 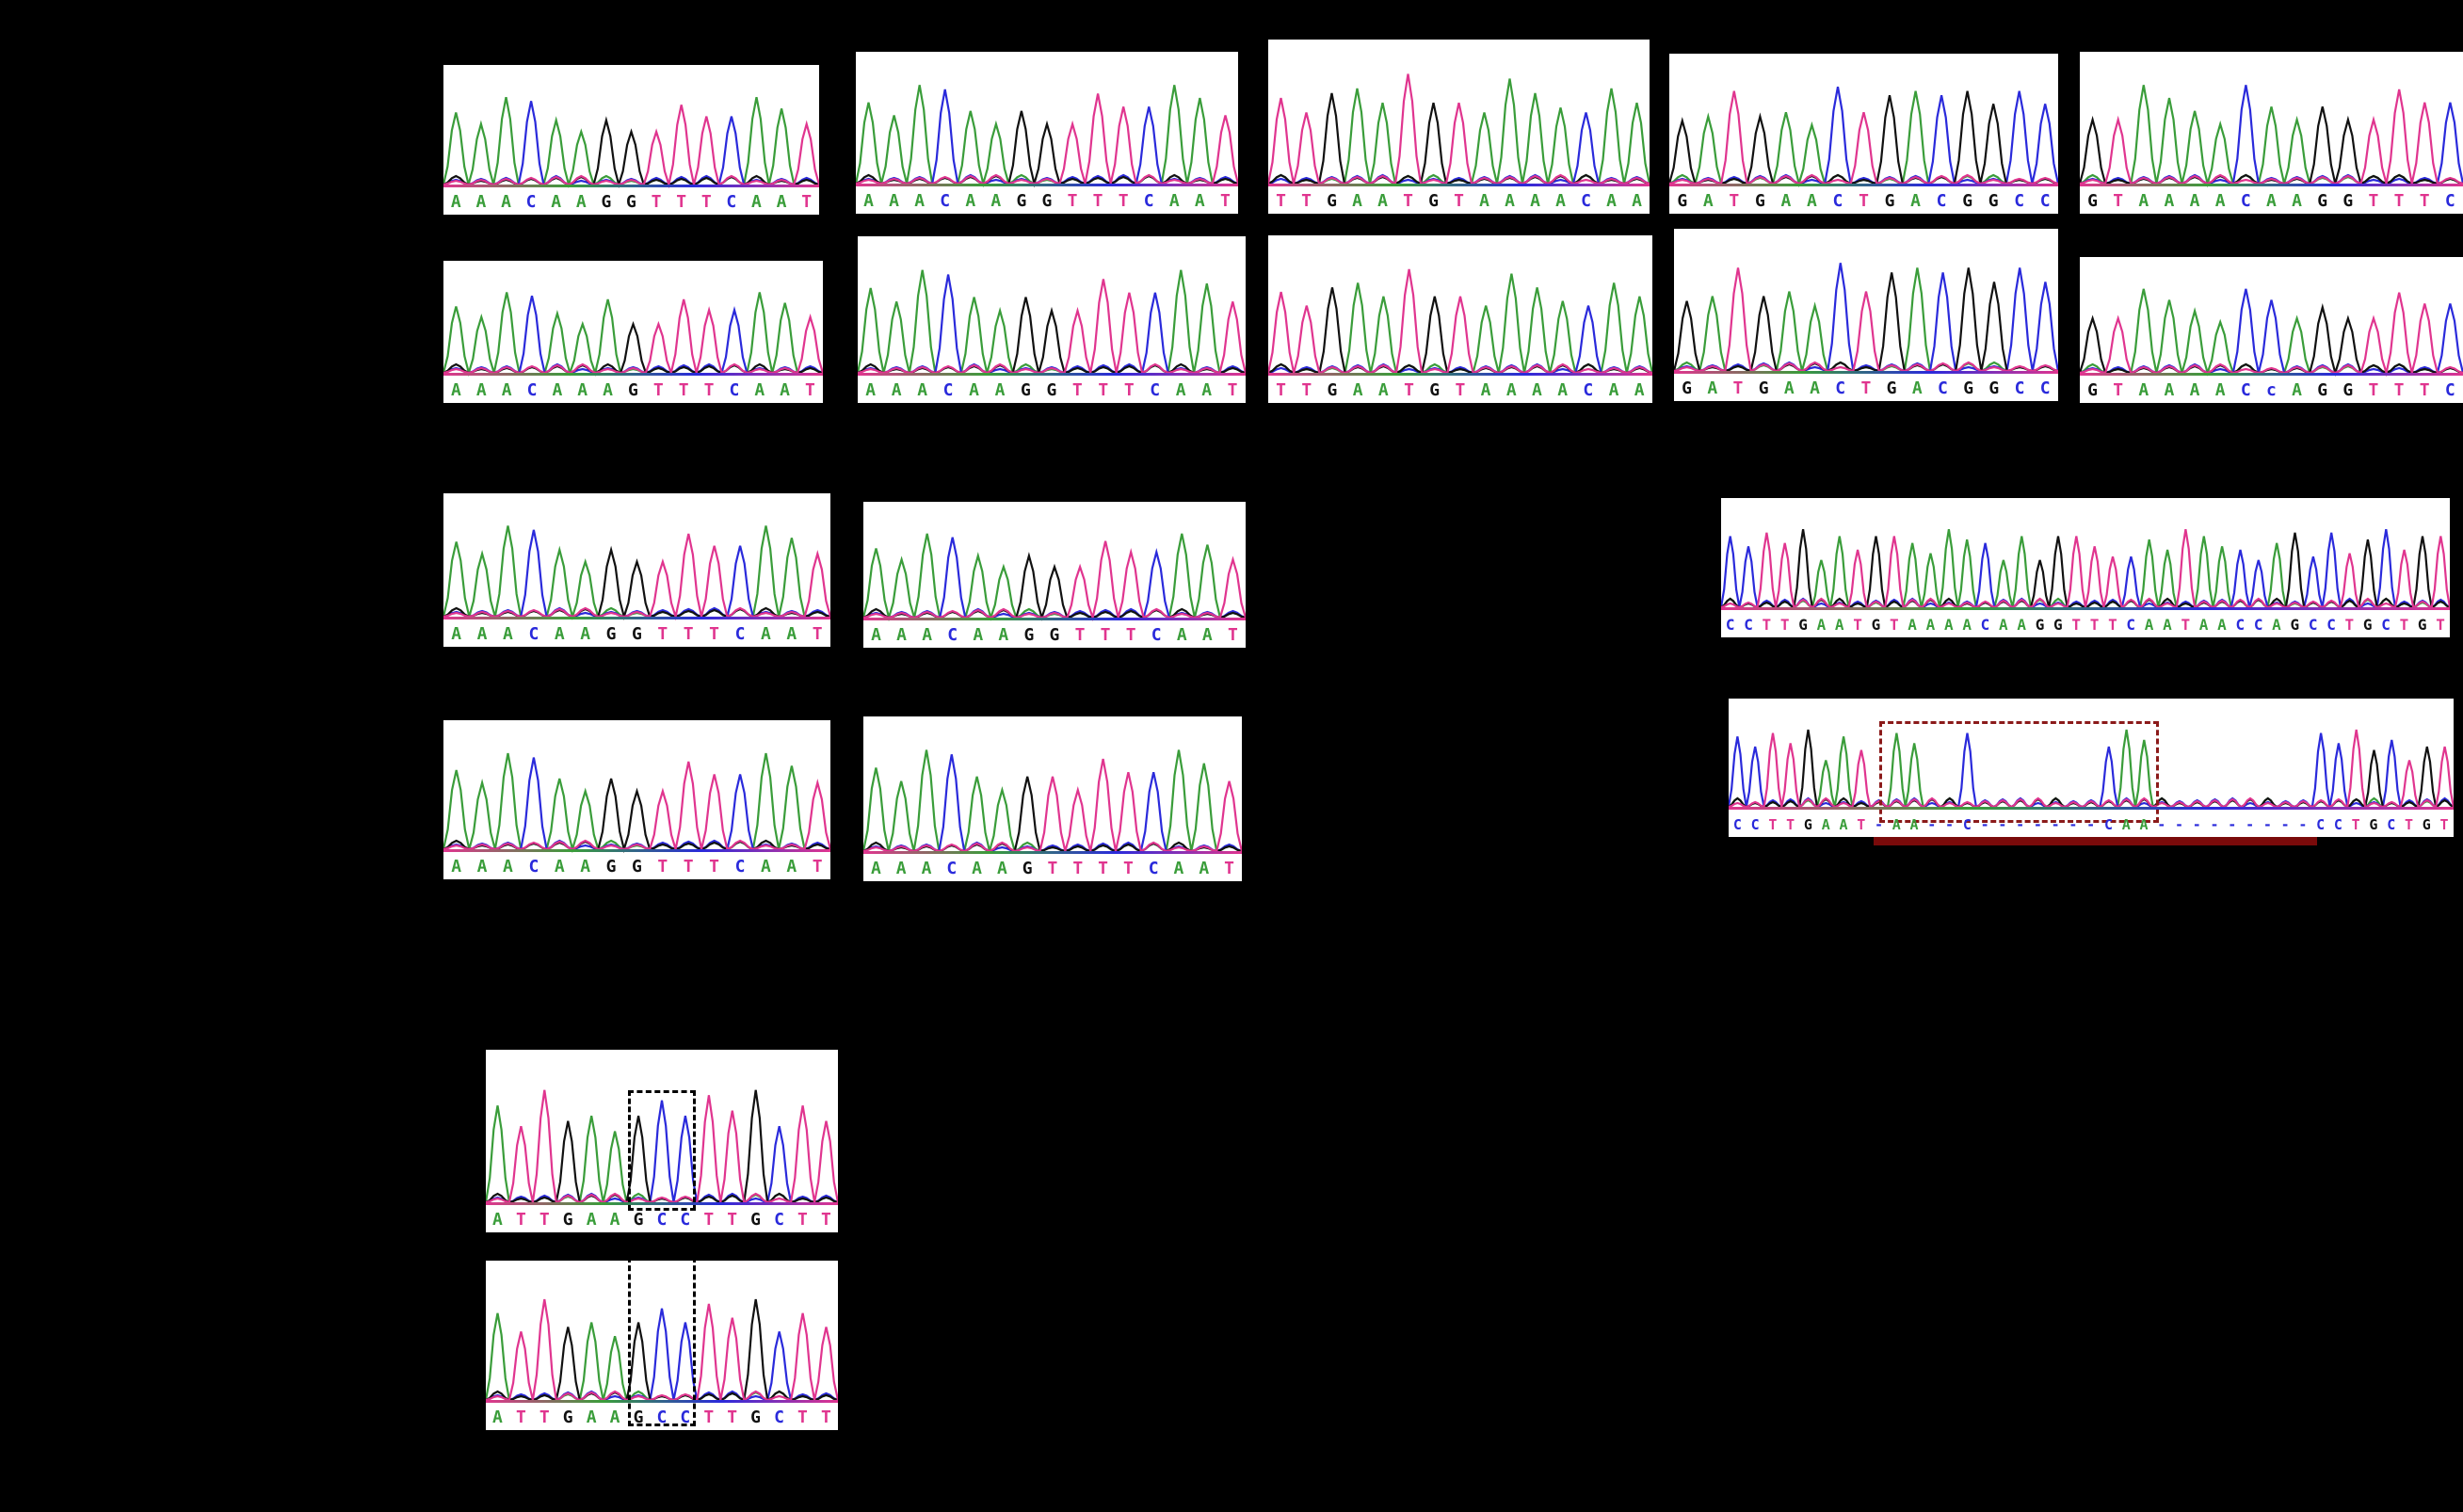 What do you see at coordinates (662, 1152) in the screenshot?
I see `trace-C` at bounding box center [662, 1152].